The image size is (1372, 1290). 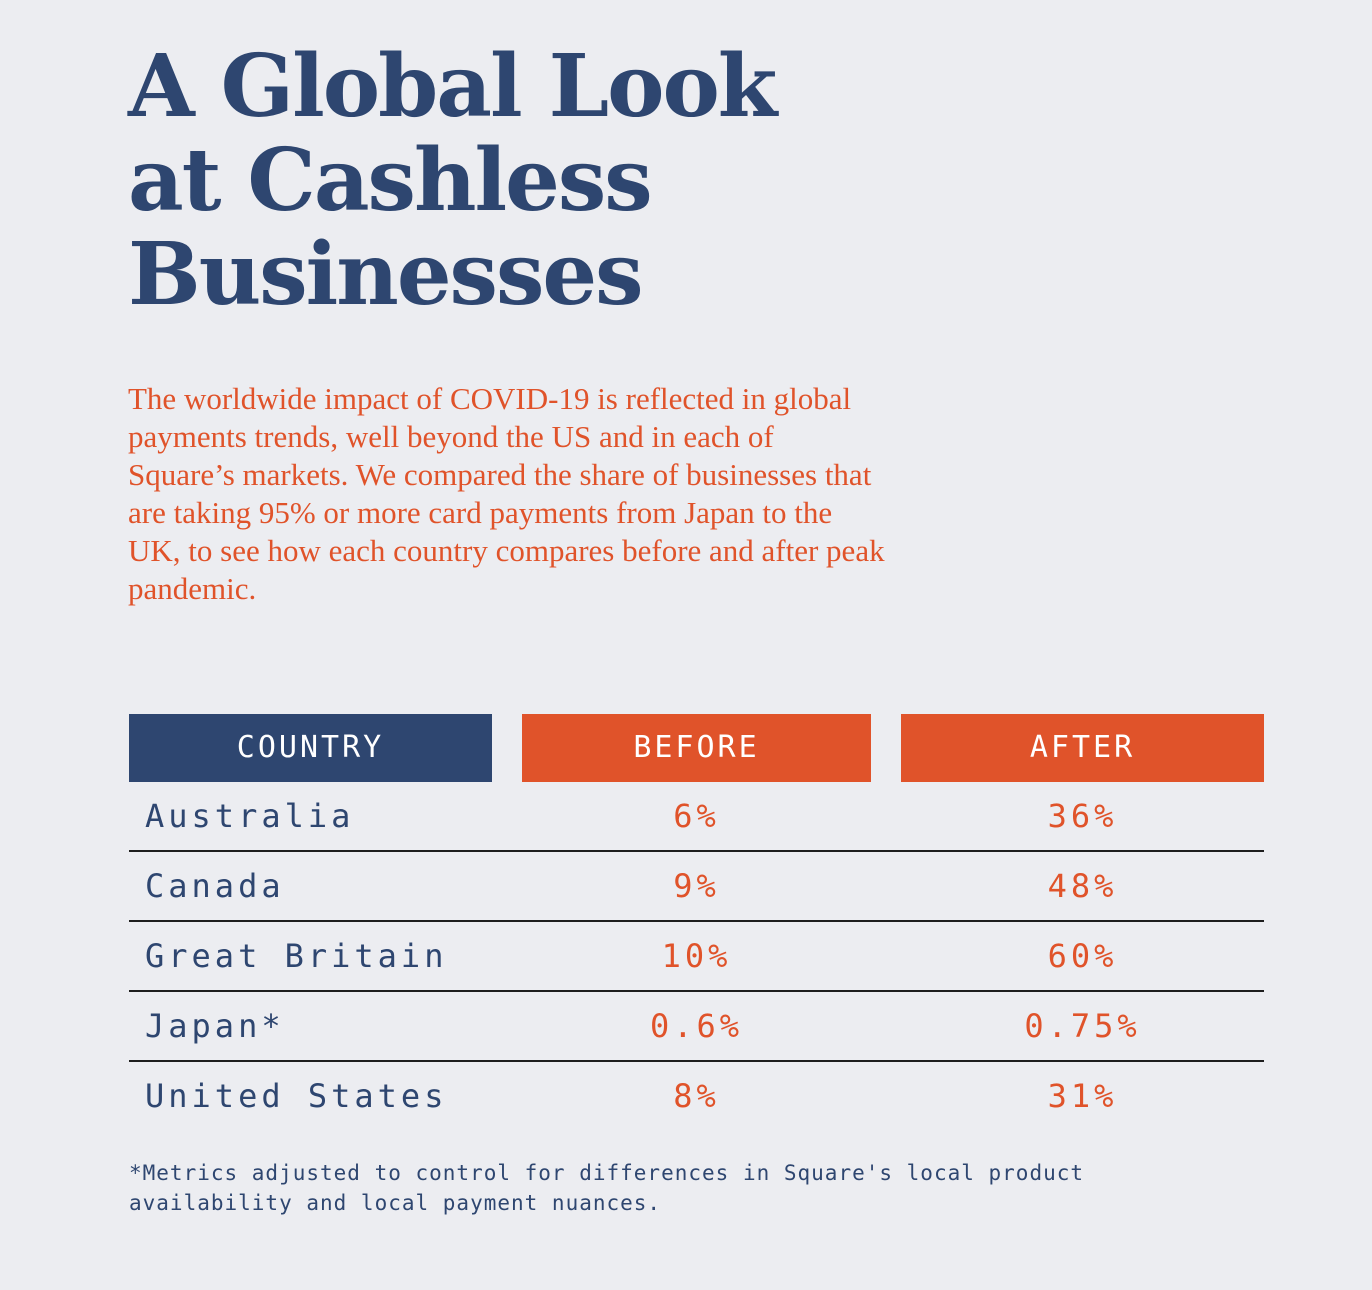 I want to click on after-cell: 60%, so click(x=1082, y=956).